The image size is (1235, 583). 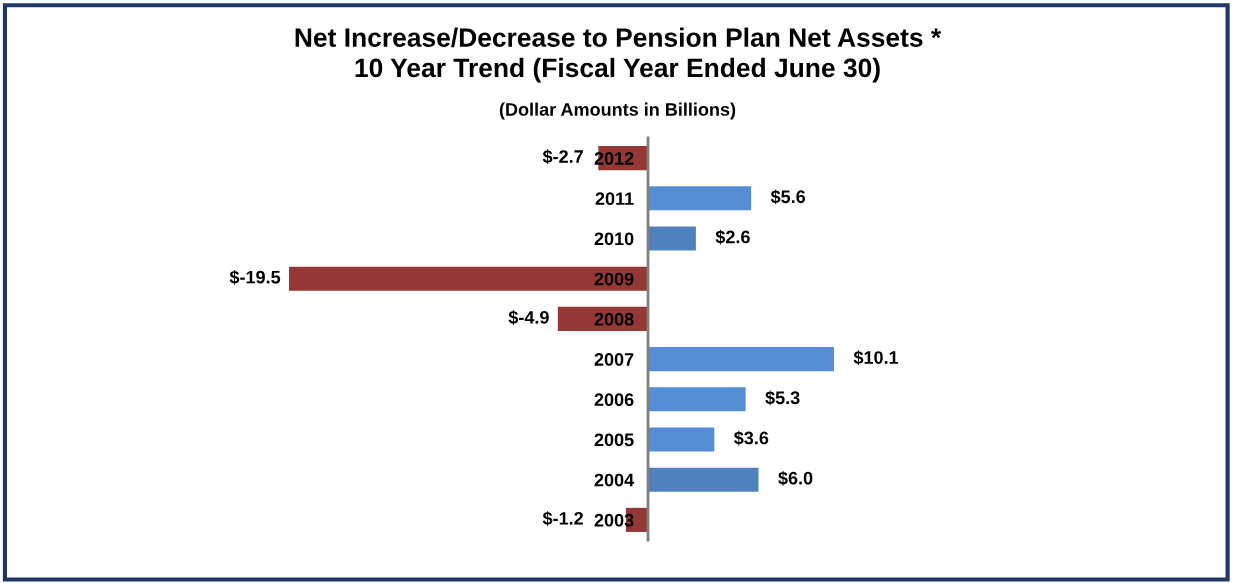 I want to click on y-tick-label: 2008, so click(x=614, y=319).